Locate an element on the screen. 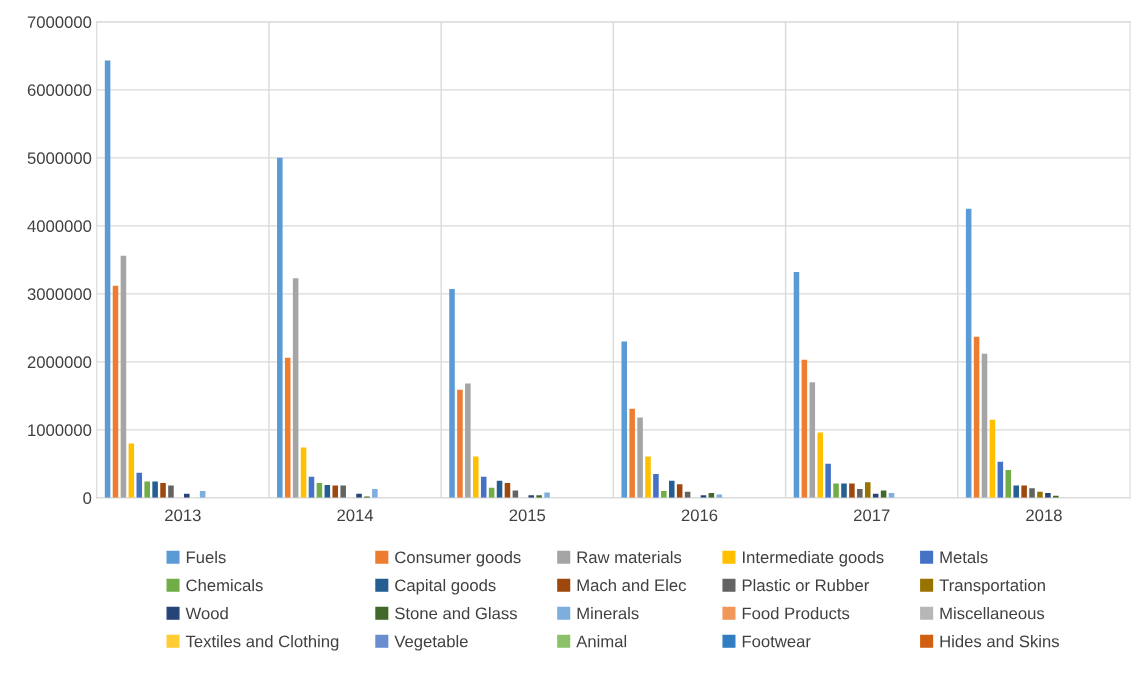 This screenshot has height=682, width=1138. legend-label: Capital goods is located at coordinates (445, 586).